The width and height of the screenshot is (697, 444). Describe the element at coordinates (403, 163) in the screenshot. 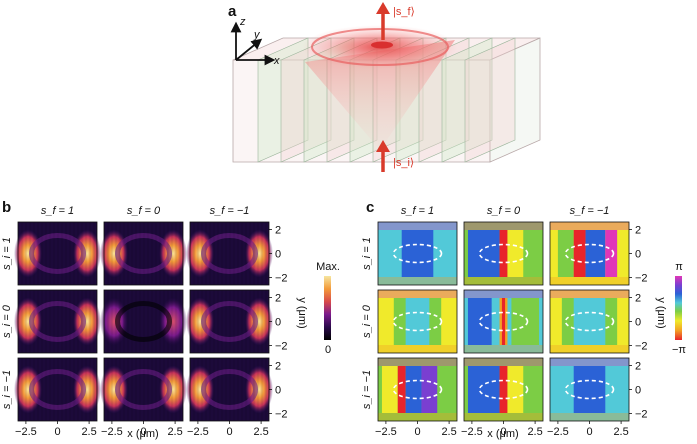

I see `arrow-bottom-label: |s_i⟩` at that location.